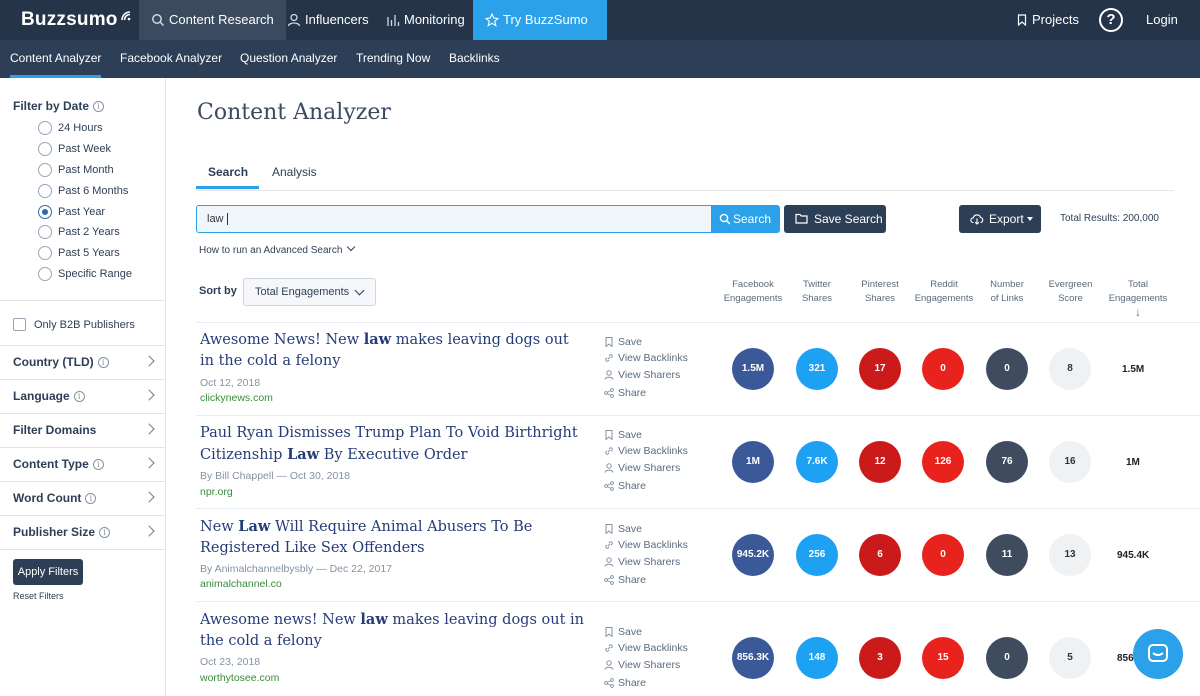  Describe the element at coordinates (56, 59) in the screenshot. I see `subnav-content-analyzer: Content Analyzer` at that location.